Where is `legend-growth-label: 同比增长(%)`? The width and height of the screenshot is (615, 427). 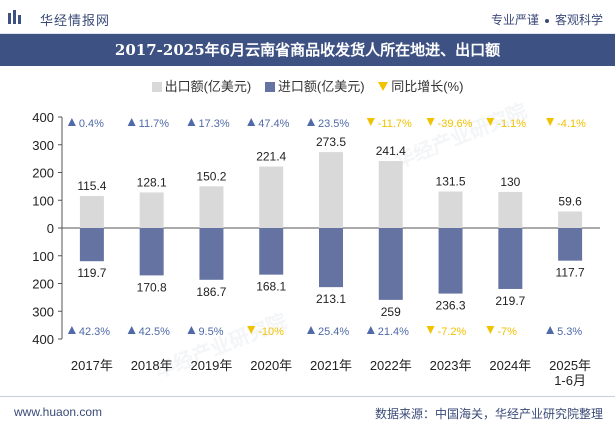 legend-growth-label: 同比增长(%) is located at coordinates (427, 86).